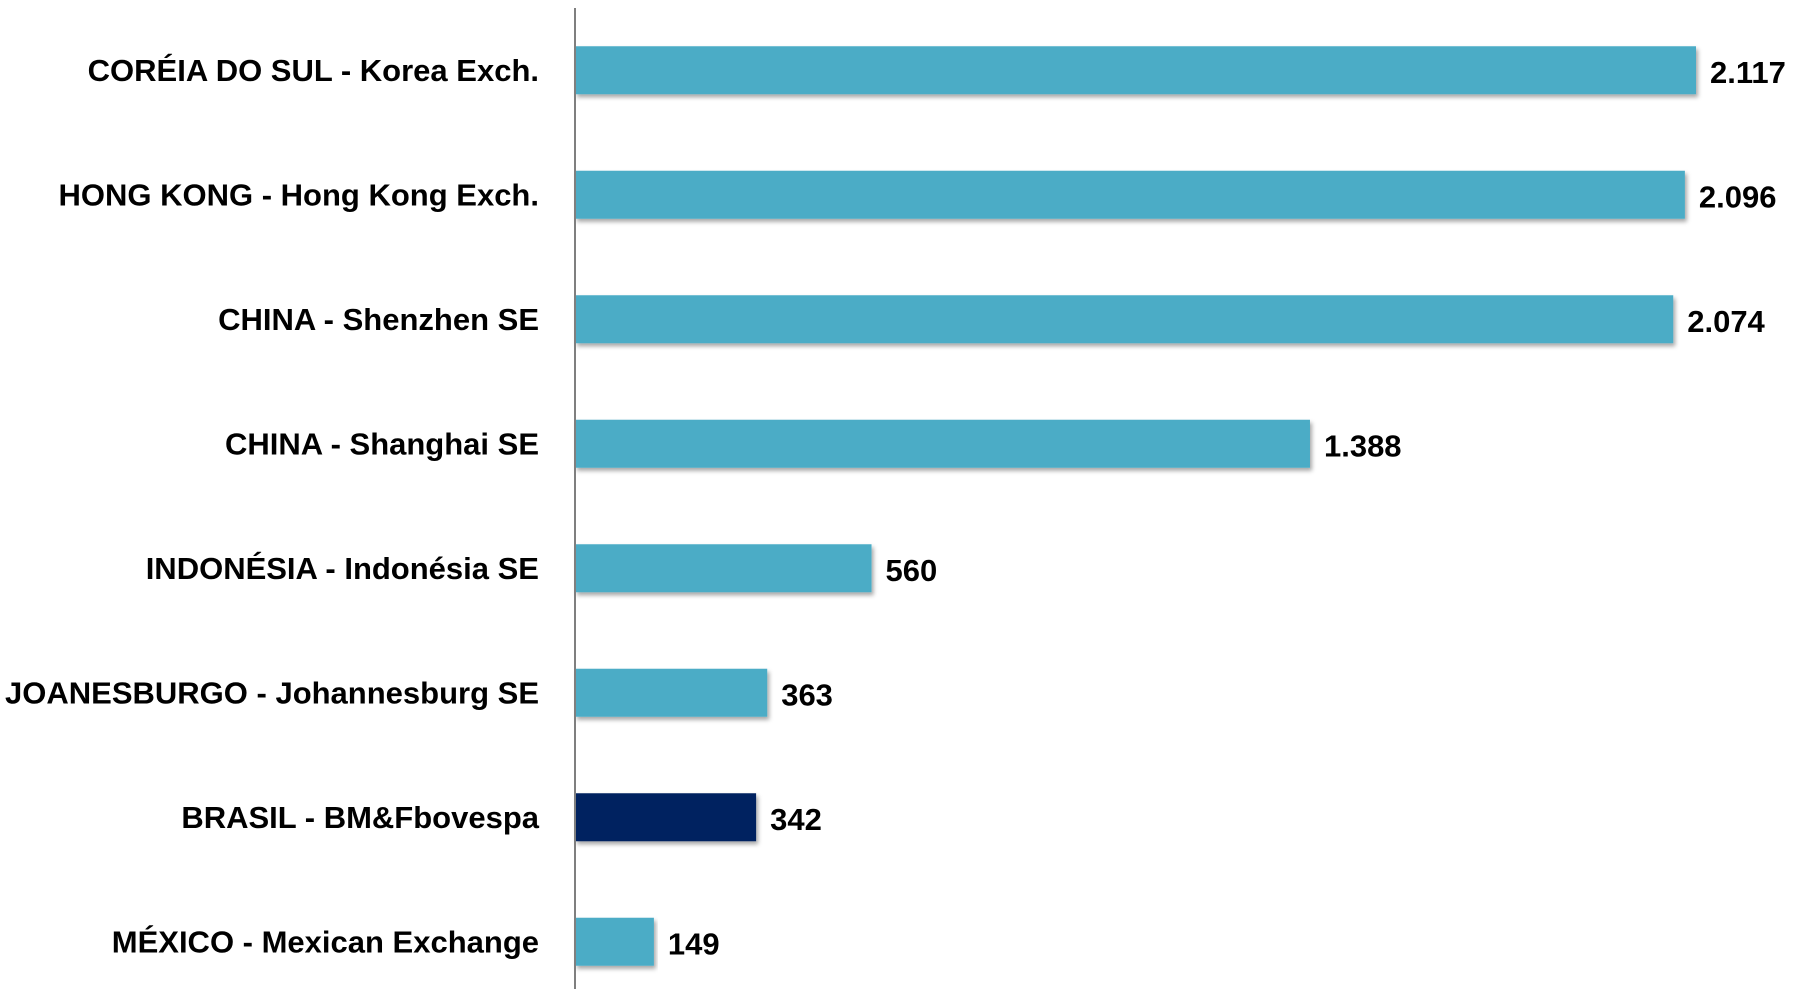 Image resolution: width=1801 pixels, height=989 pixels. I want to click on value-label-2: 2.074, so click(1726, 321).